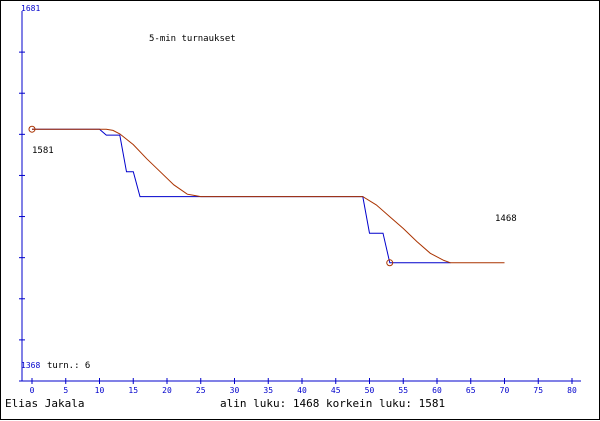 The width and height of the screenshot is (600, 421). What do you see at coordinates (471, 390) in the screenshot?
I see `x-tick-label: 65` at bounding box center [471, 390].